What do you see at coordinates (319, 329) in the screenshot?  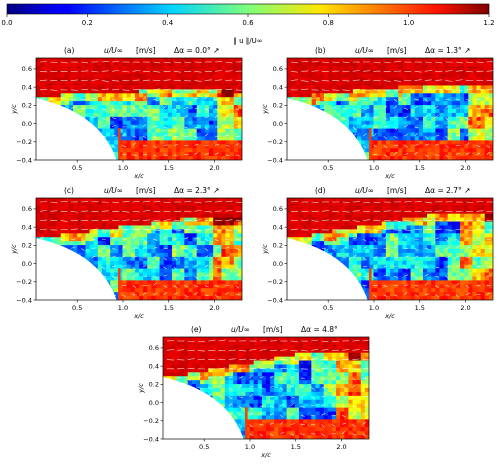 I see `panel-title-delta: Δα = 4.8°` at bounding box center [319, 329].